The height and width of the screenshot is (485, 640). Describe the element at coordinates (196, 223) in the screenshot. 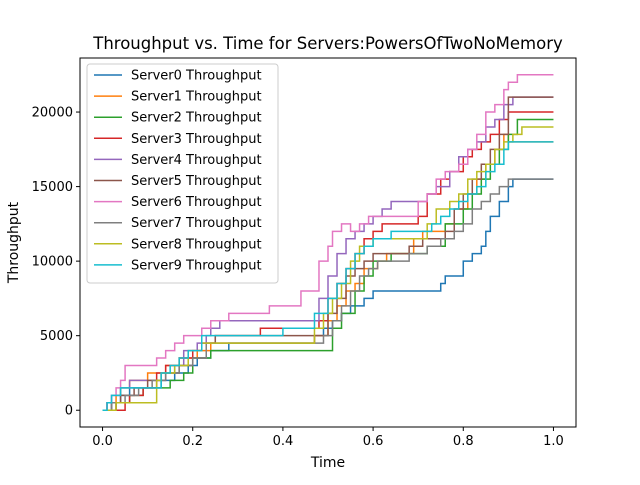

I see `legend-label: Server7 Throughput` at that location.